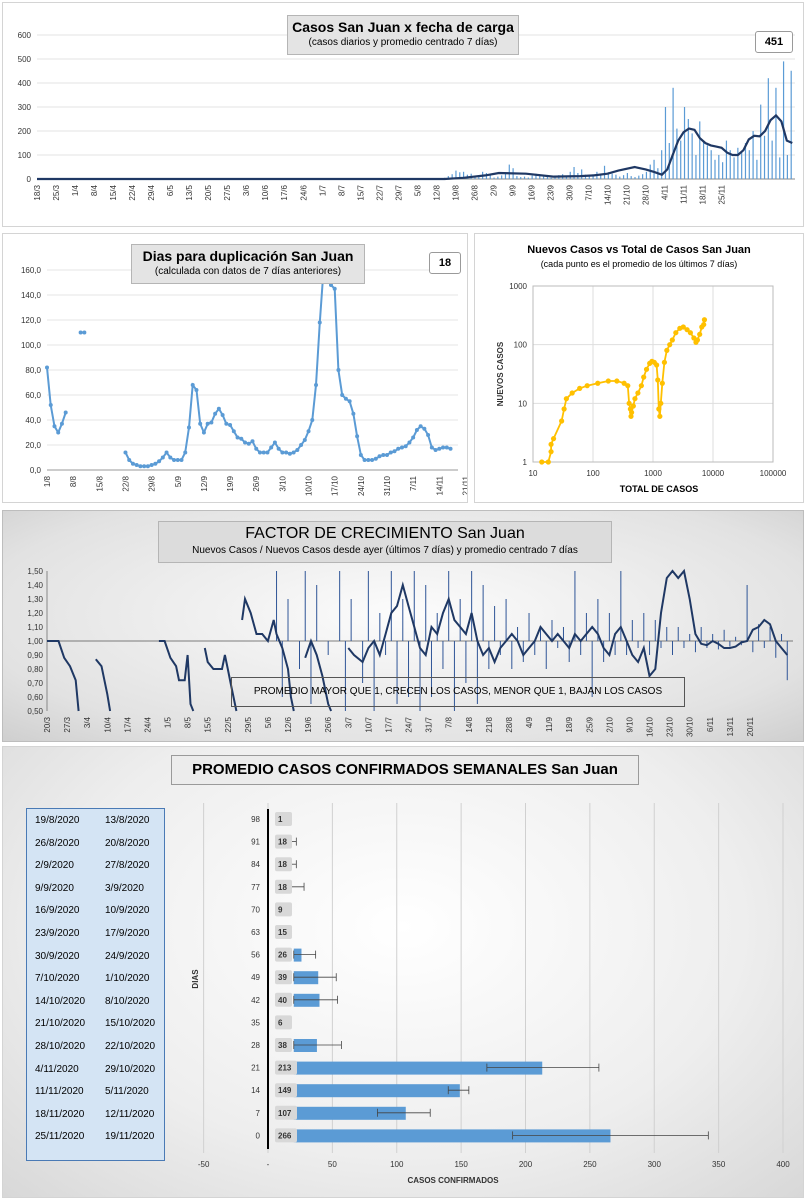 This screenshot has width=807, height=1200. Describe the element at coordinates (35, 585) in the screenshot. I see `y-tick-label: 1,40` at that location.